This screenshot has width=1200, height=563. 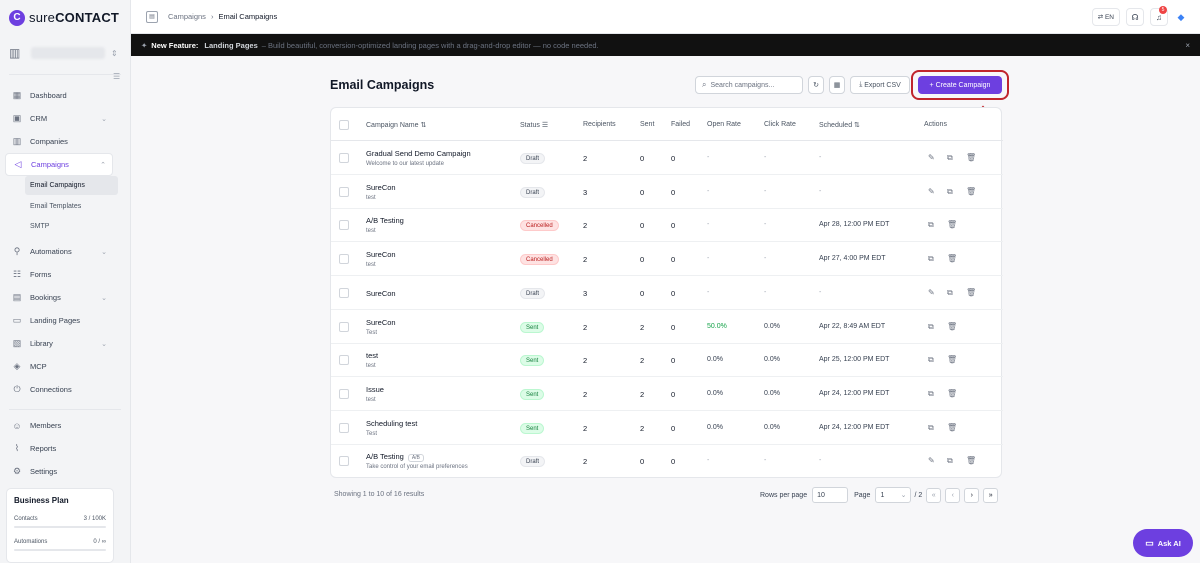 What do you see at coordinates (418, 153) in the screenshot?
I see `campaign-name: Gradual Send Demo Campaign` at bounding box center [418, 153].